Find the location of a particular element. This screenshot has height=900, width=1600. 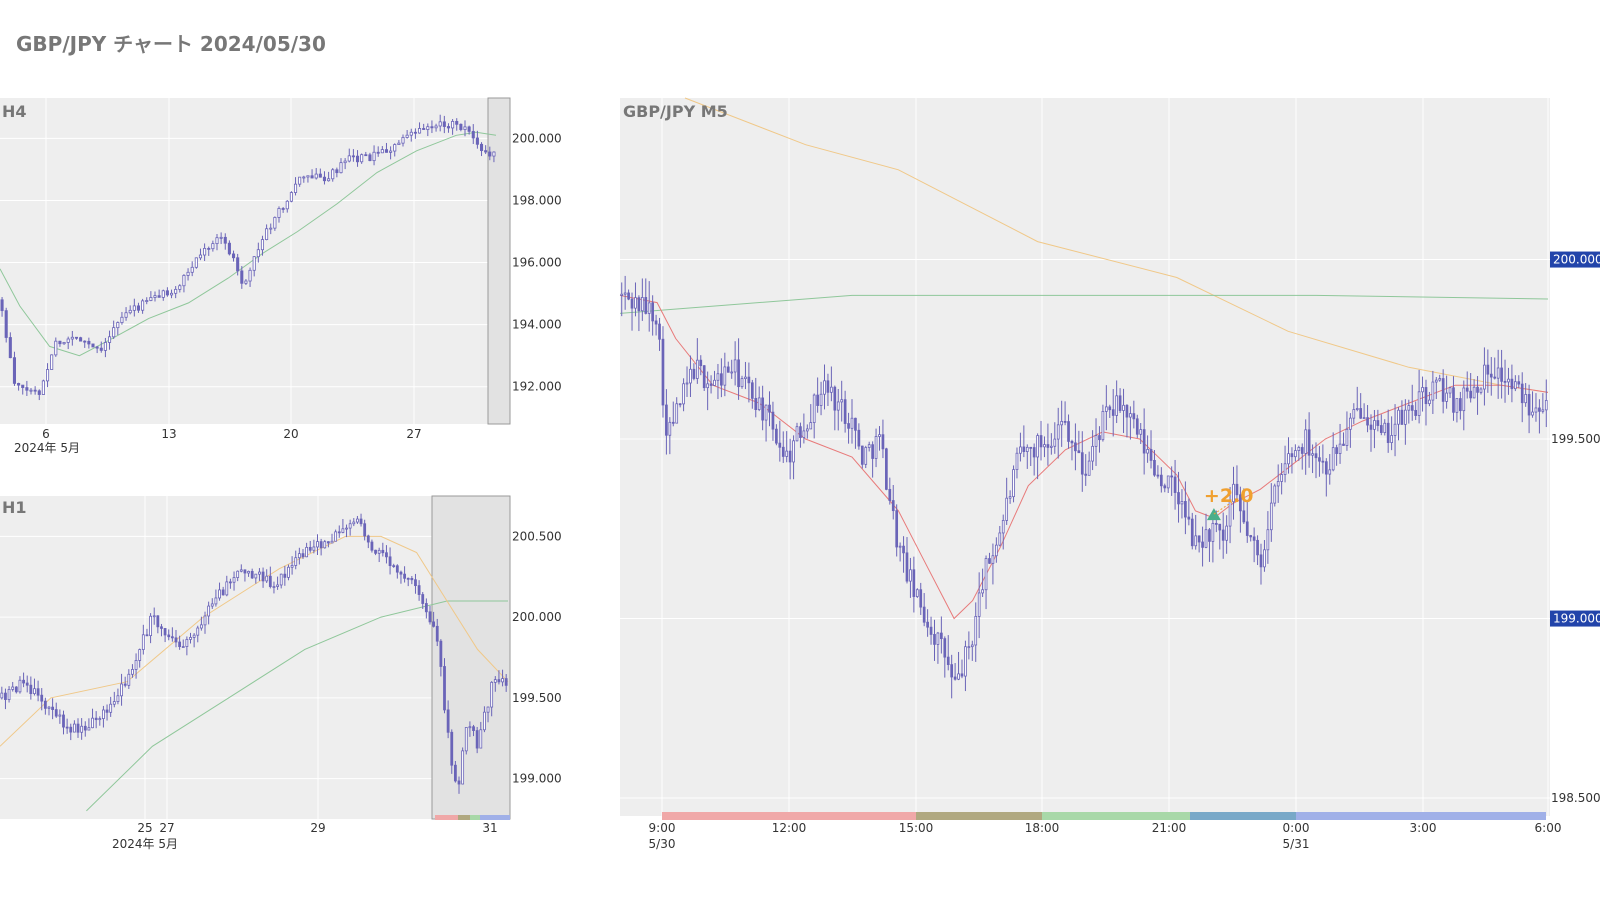

h4-y-tick-label: 198.000 is located at coordinates (537, 200).